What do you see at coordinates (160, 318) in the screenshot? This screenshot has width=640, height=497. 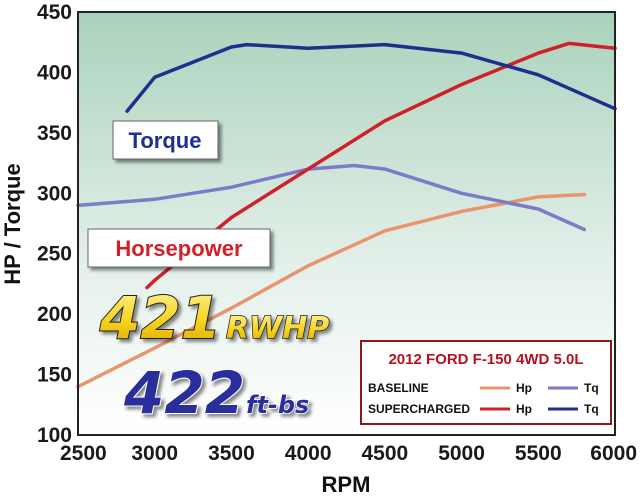 I see `rwhp-number: 421` at bounding box center [160, 318].